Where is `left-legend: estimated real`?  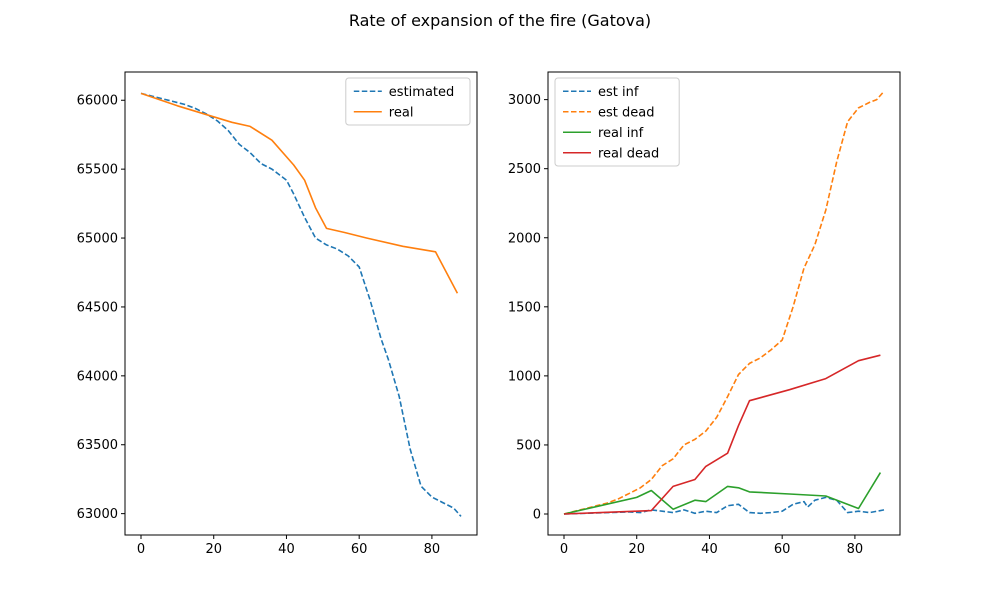
left-legend: estimated real is located at coordinates (408, 101).